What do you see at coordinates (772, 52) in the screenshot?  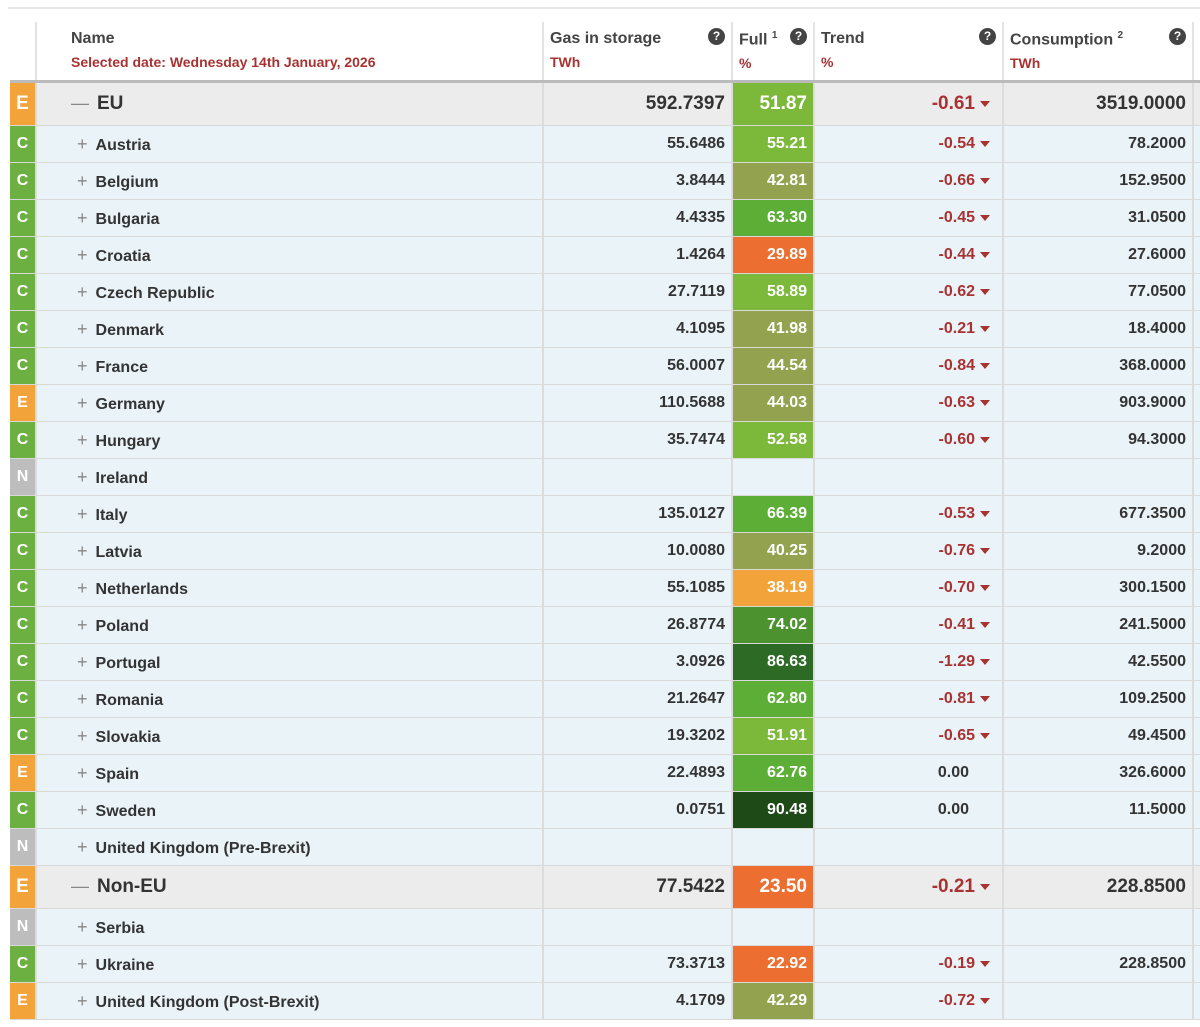 I see `full-header: Full 1?%` at bounding box center [772, 52].